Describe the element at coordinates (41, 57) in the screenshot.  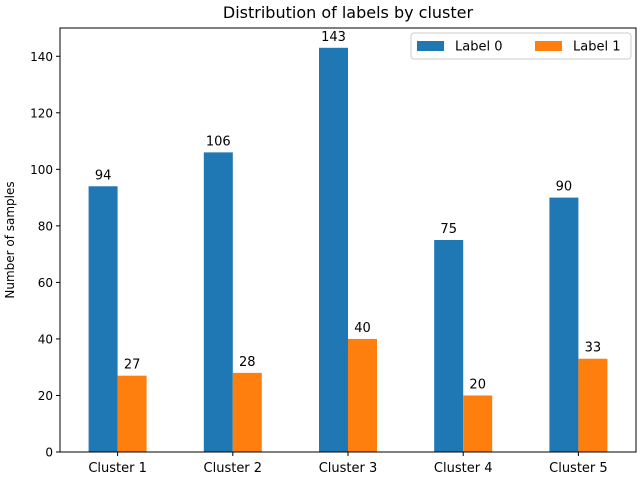
I see `y-tick-label: 140` at that location.